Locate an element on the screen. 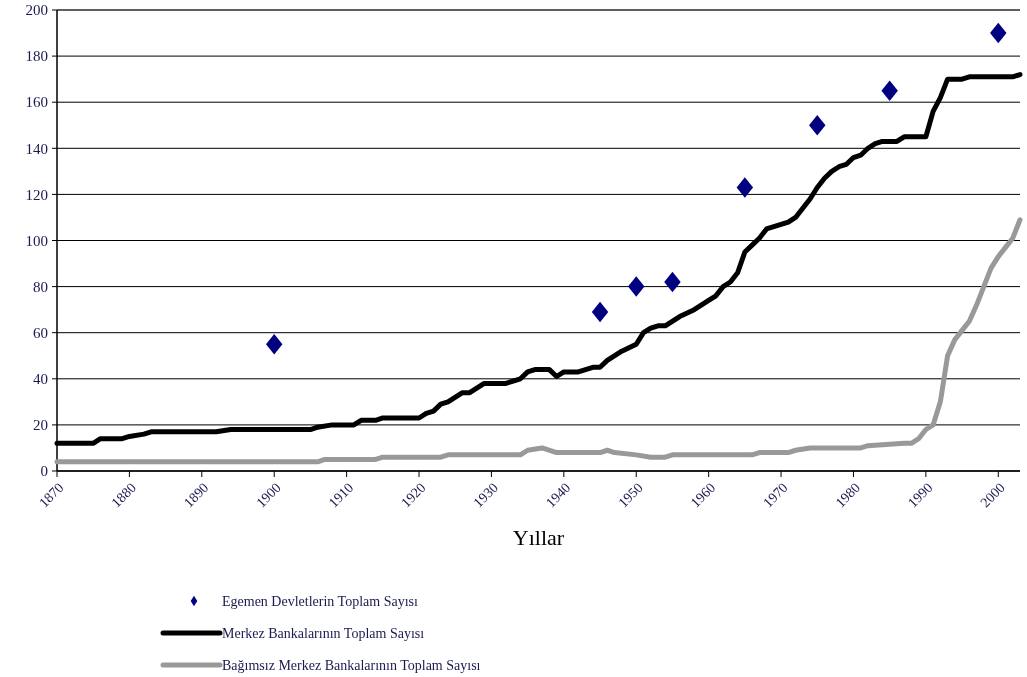 The height and width of the screenshot is (677, 1027). y-tick-label: 0 is located at coordinates (44, 471).